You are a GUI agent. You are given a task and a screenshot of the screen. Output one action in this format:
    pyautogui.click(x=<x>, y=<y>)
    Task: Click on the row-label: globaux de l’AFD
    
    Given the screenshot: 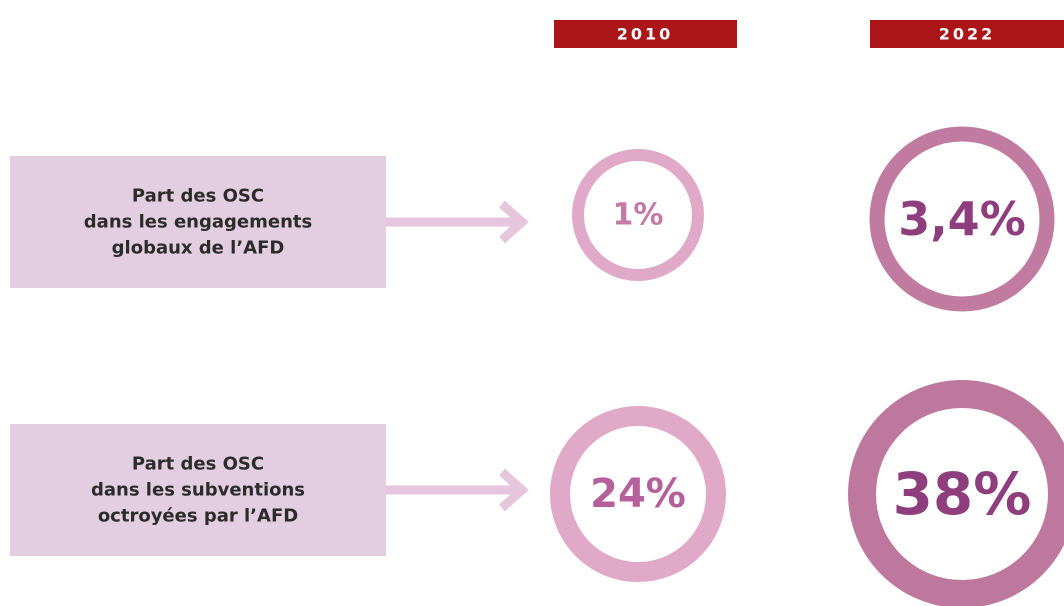 What is the action you would take?
    pyautogui.click(x=198, y=248)
    